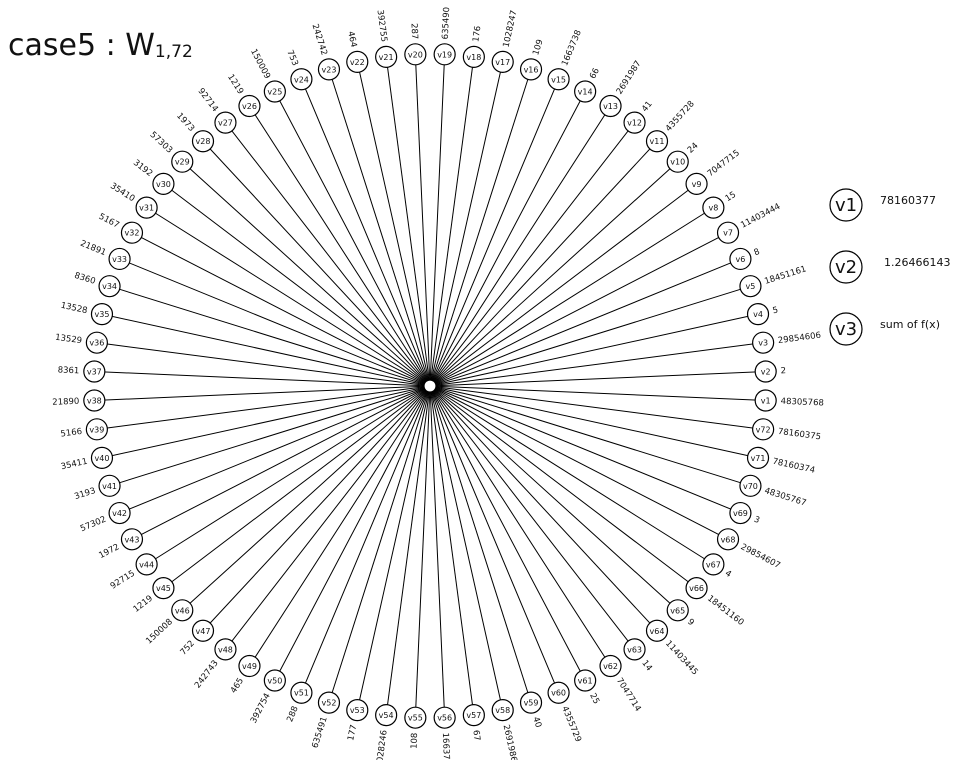 This screenshot has width=965, height=760. I want to click on vertex-value: 109, so click(538, 47).